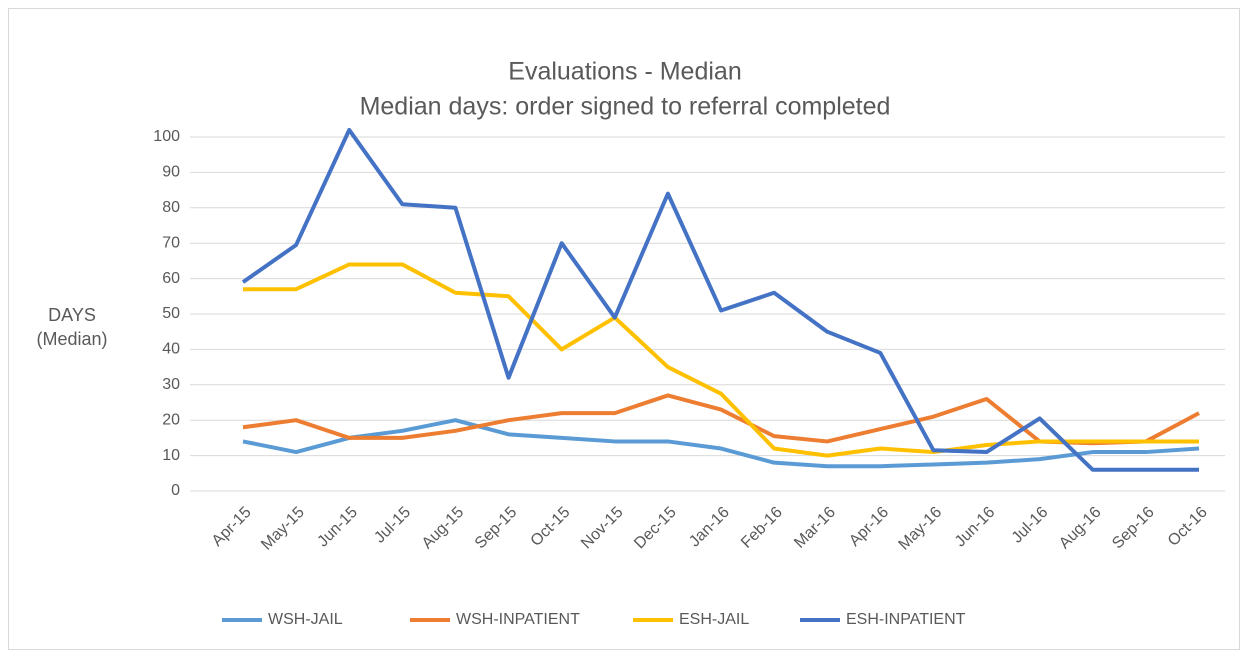 The image size is (1249, 658). I want to click on legend-label: ESH-JAIL, so click(714, 619).